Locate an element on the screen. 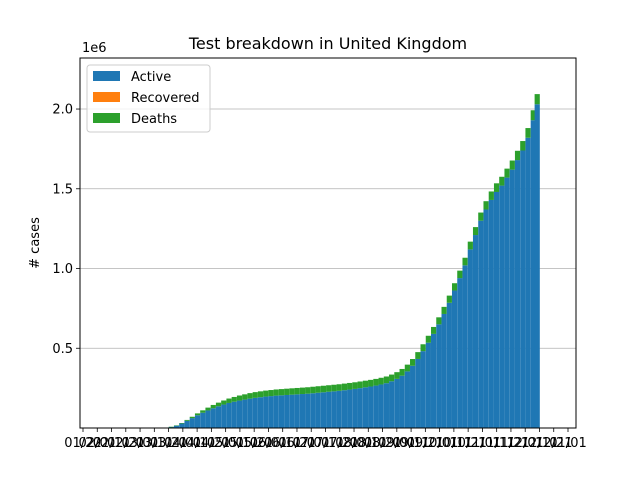 The image size is (640, 480). legend-swatch-deaths is located at coordinates (106, 118).